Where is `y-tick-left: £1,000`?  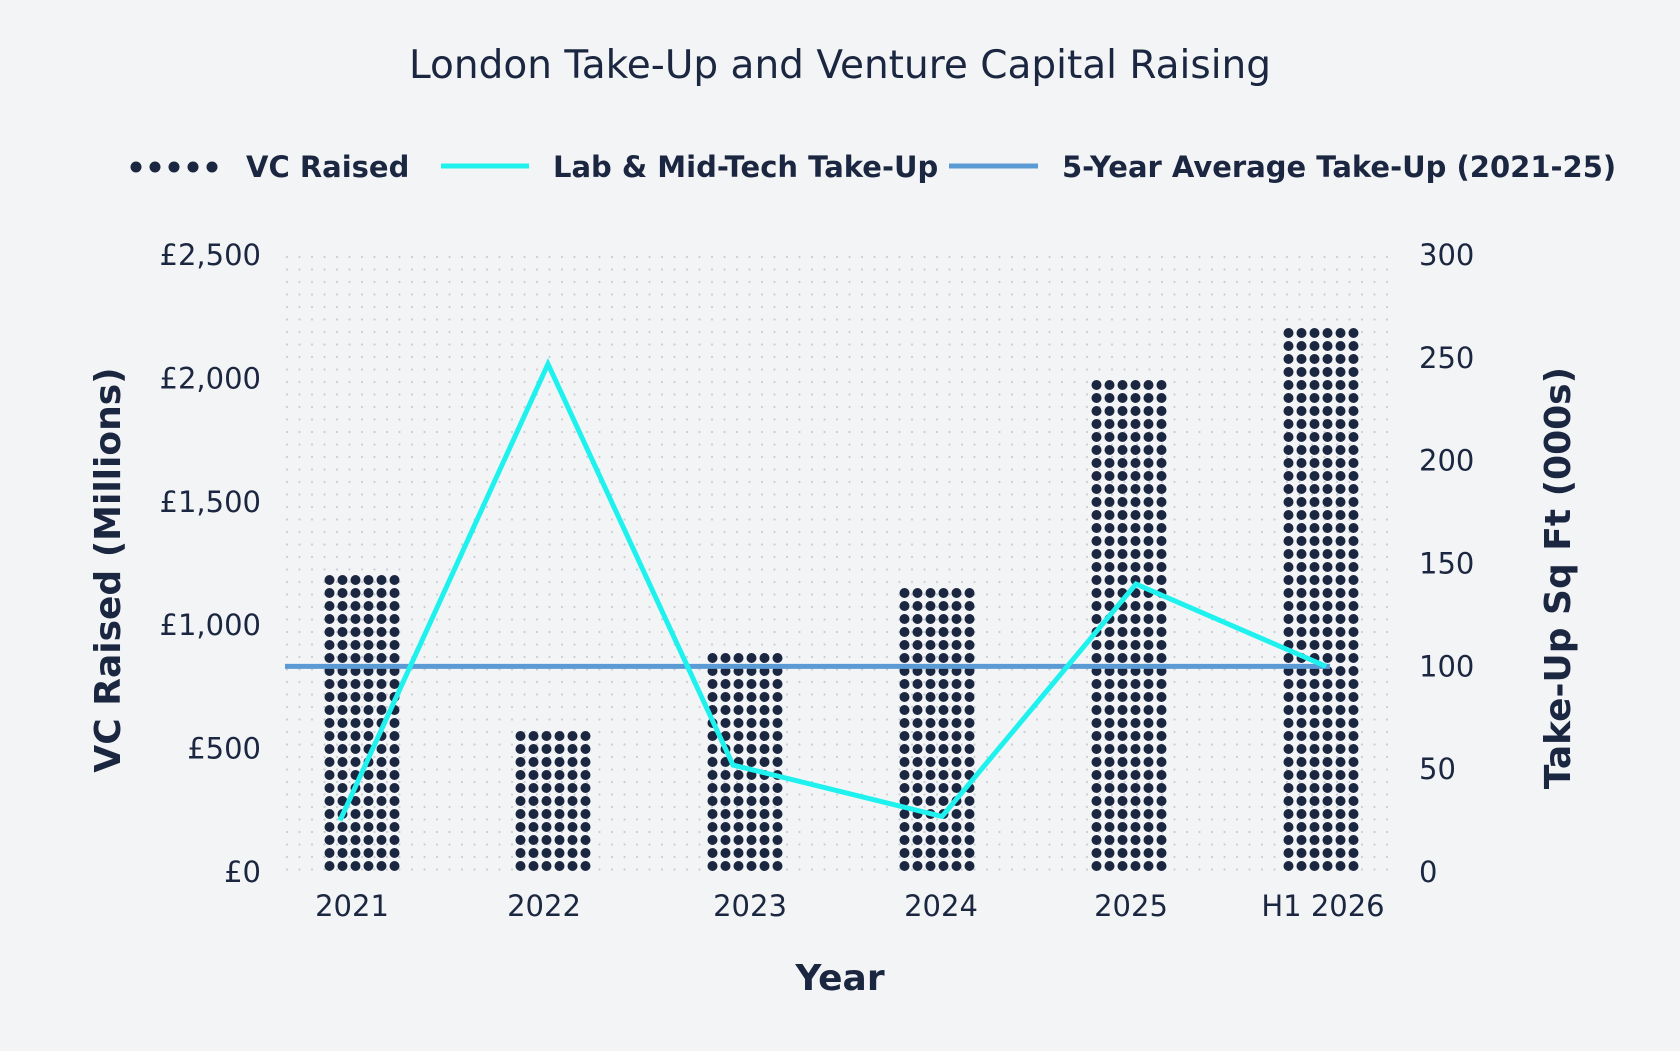 y-tick-left: £1,000 is located at coordinates (210, 625).